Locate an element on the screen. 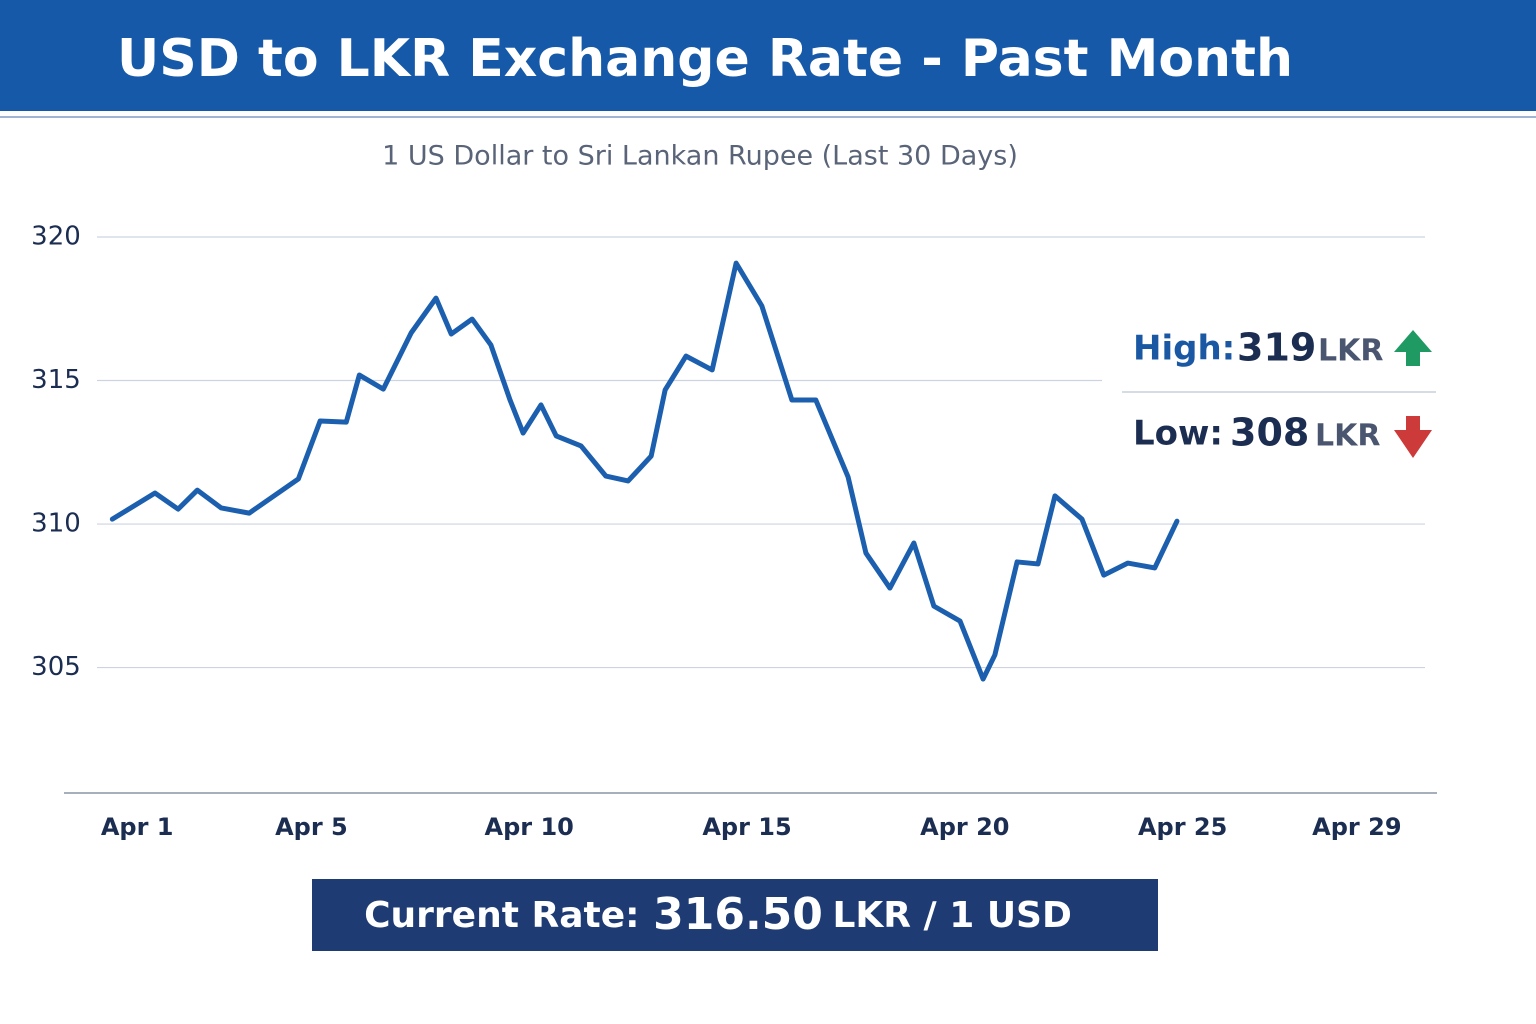  current-rate-box is located at coordinates (735, 915).